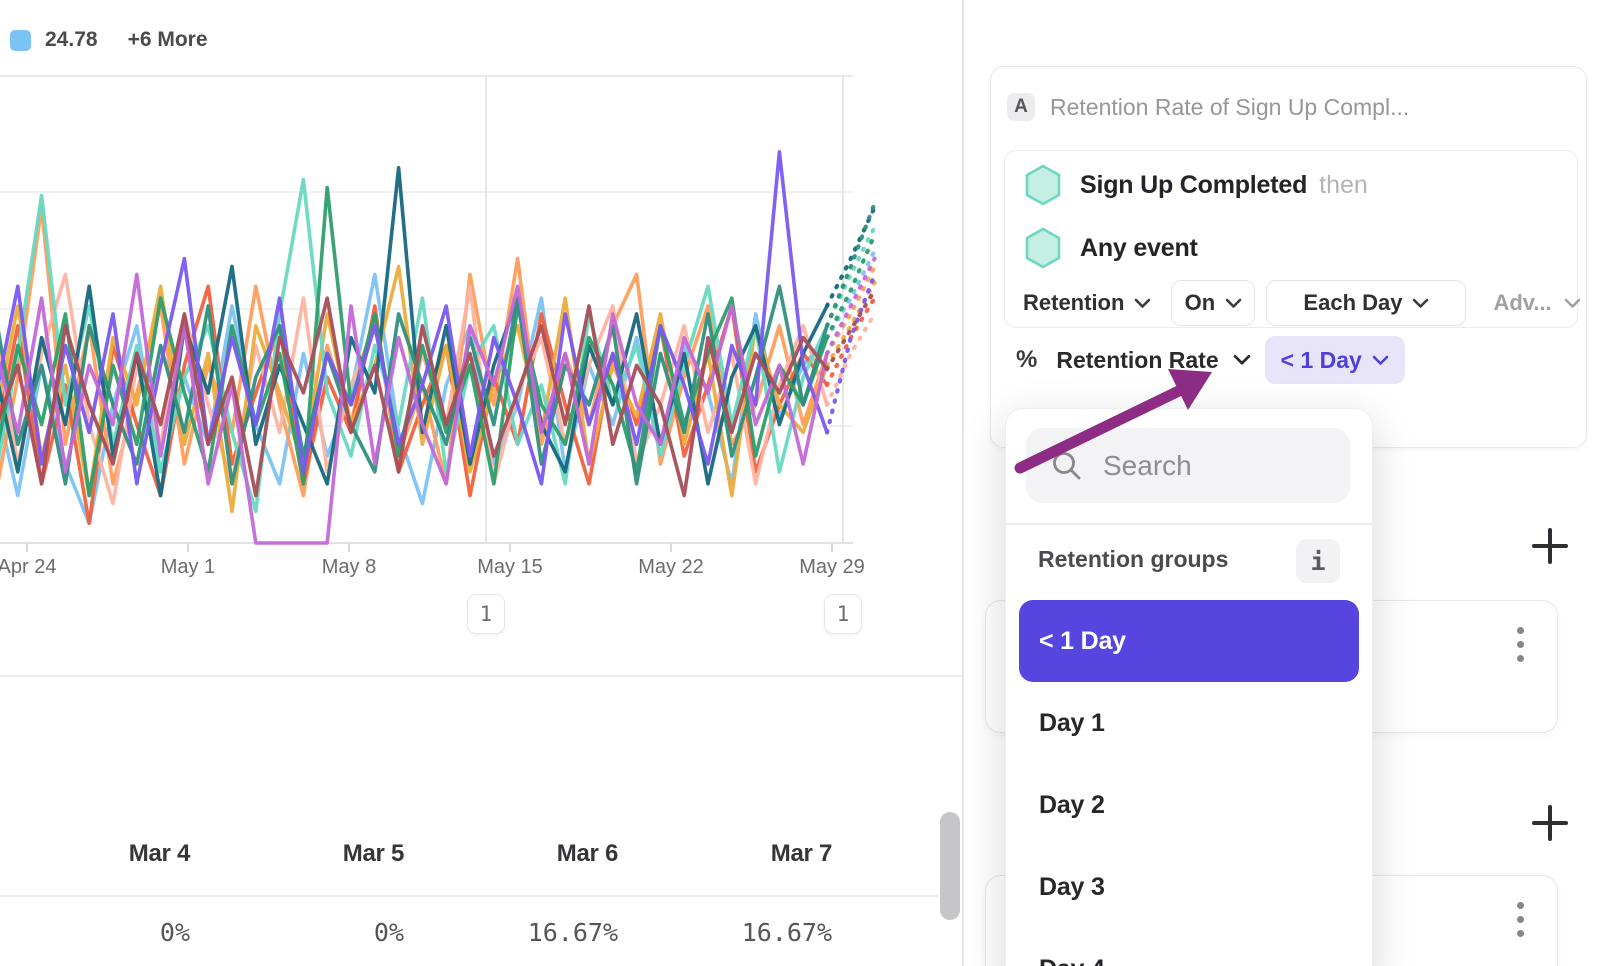 This screenshot has height=966, width=1616. What do you see at coordinates (1213, 303) in the screenshot?
I see `on-dropdown-button: On` at bounding box center [1213, 303].